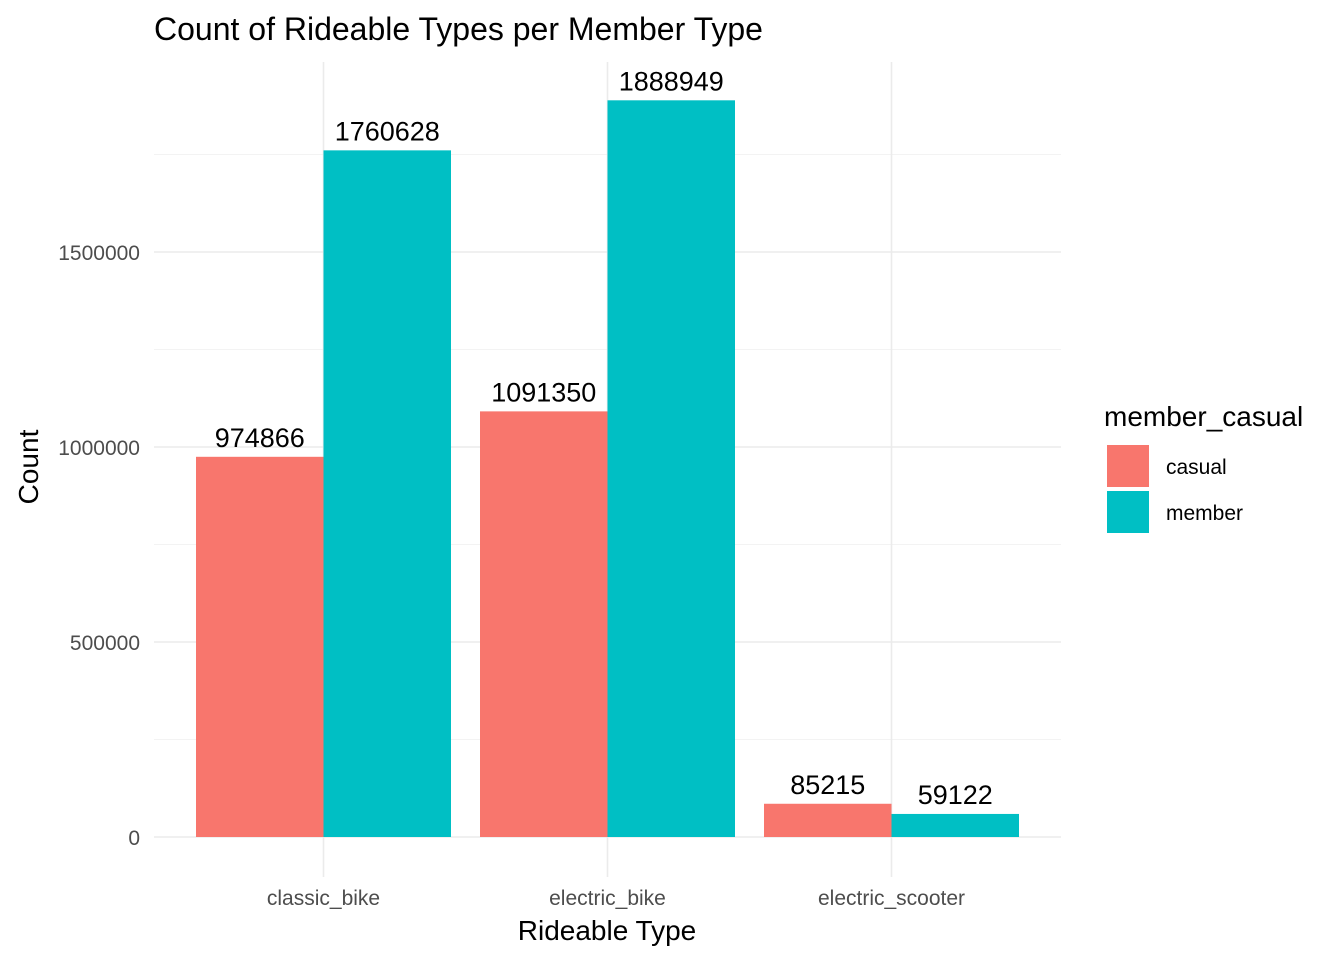 The width and height of the screenshot is (1344, 960). I want to click on bar-member-electric_bike, so click(671, 469).